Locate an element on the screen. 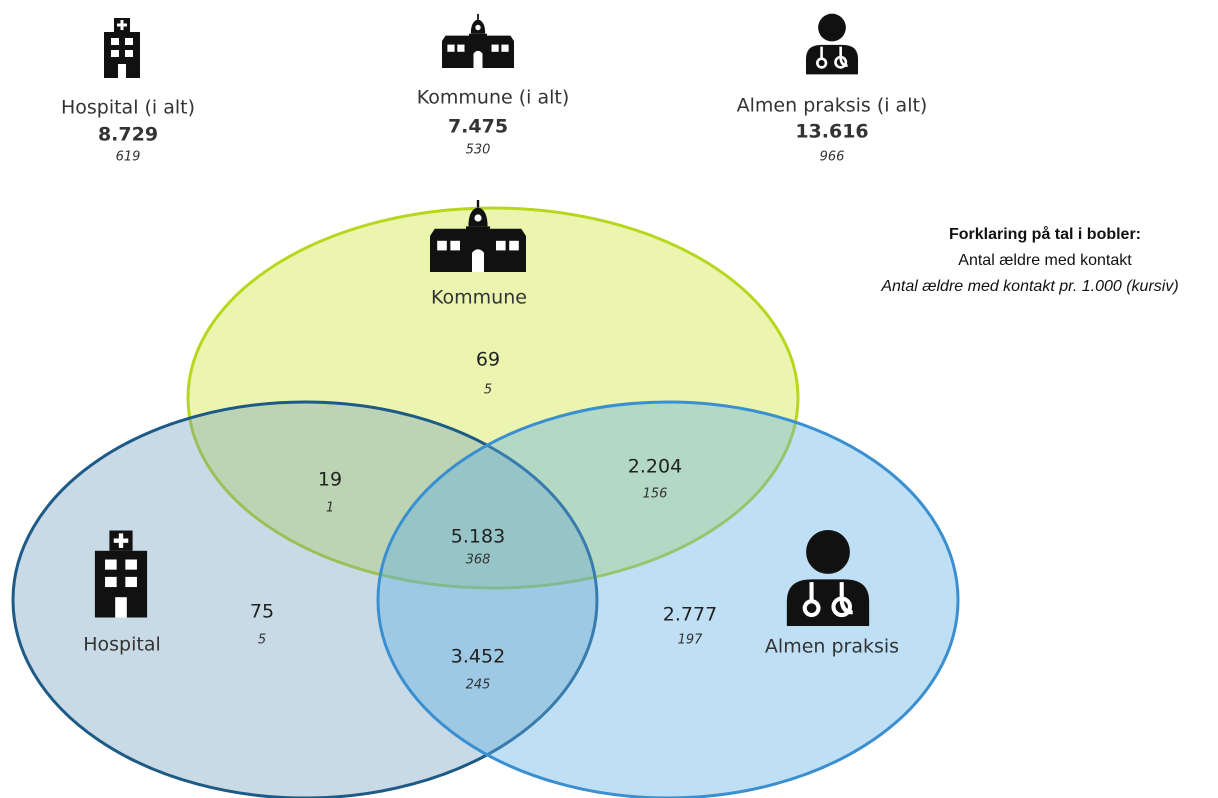  set-label: Kommune is located at coordinates (479, 298).